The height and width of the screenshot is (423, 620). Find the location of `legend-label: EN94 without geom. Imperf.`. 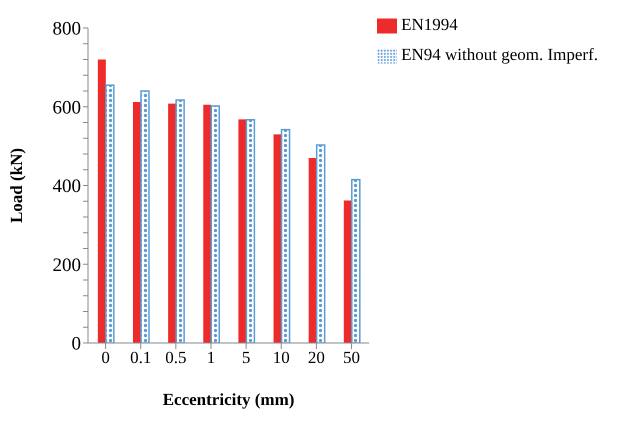

legend-label: EN94 without geom. Imperf. is located at coordinates (499, 54).